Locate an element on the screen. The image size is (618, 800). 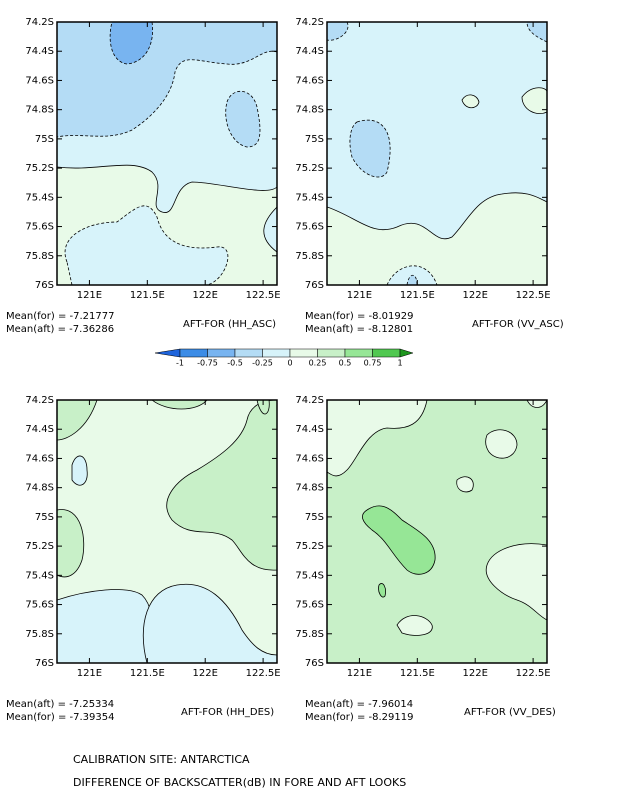
colorbar-label: -0.5 is located at coordinates (235, 363).